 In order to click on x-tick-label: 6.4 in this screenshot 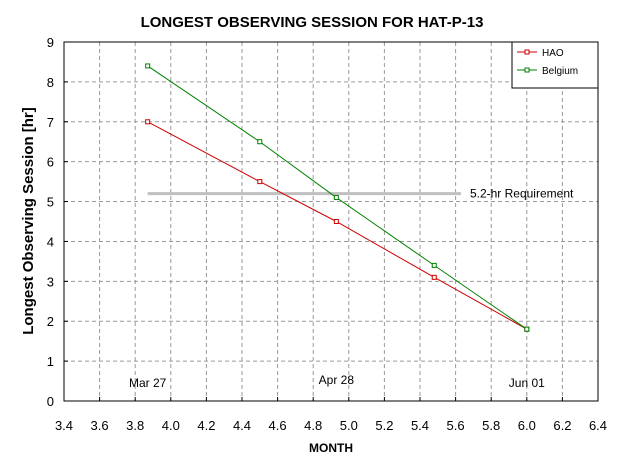, I will do `click(598, 425)`.